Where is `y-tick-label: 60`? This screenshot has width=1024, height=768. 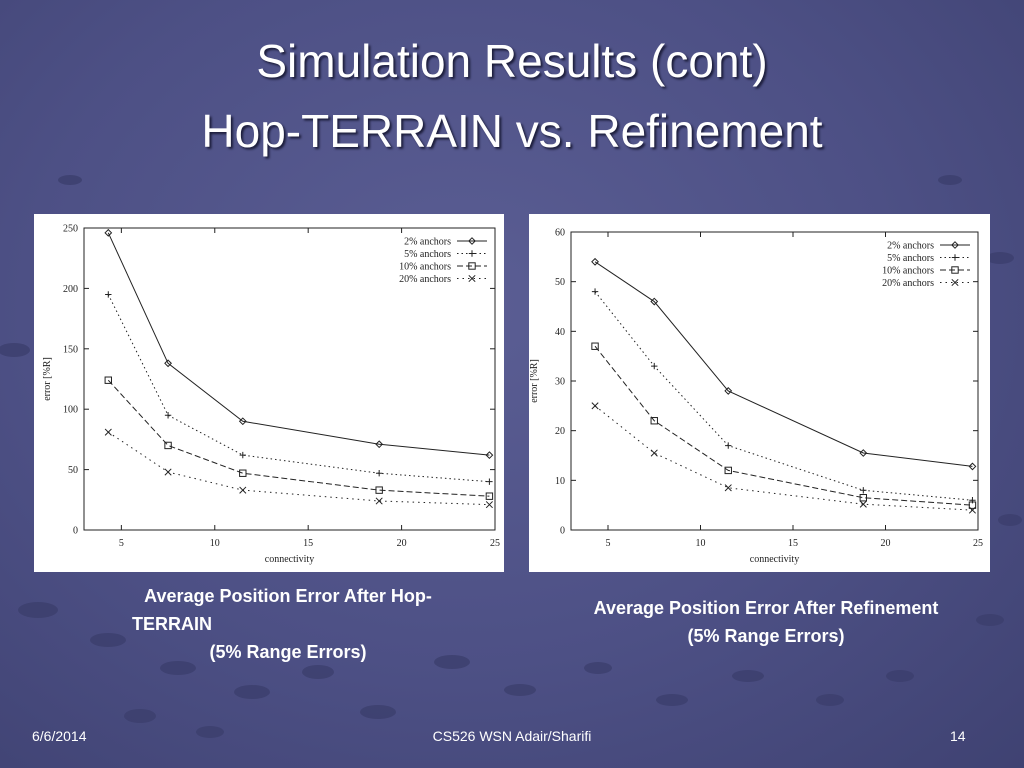 y-tick-label: 60 is located at coordinates (560, 233).